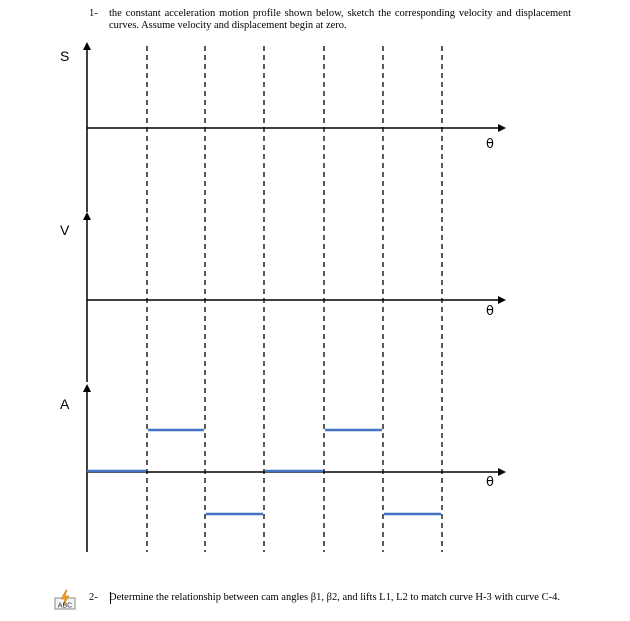  I want to click on text-cursor, so click(110, 598).